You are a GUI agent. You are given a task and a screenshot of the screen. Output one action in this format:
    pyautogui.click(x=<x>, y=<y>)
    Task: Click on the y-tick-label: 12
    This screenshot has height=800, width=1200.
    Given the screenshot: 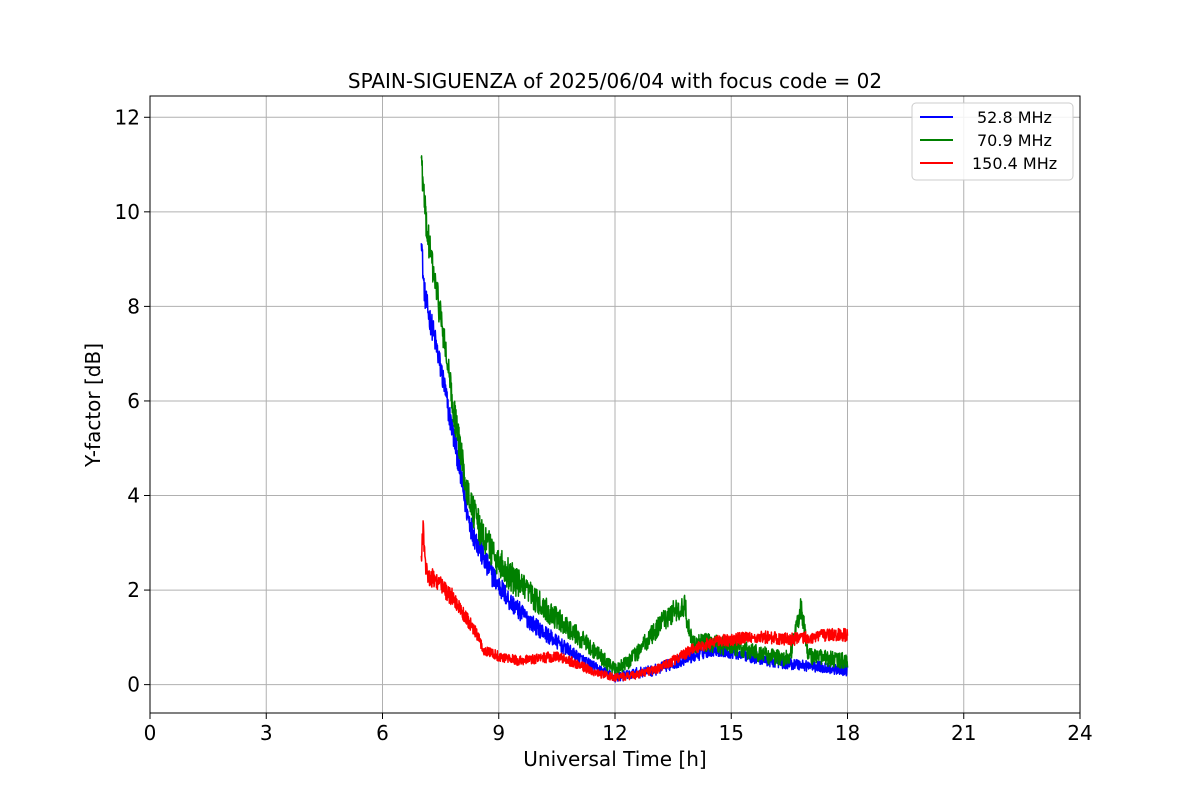 What is the action you would take?
    pyautogui.click(x=127, y=117)
    